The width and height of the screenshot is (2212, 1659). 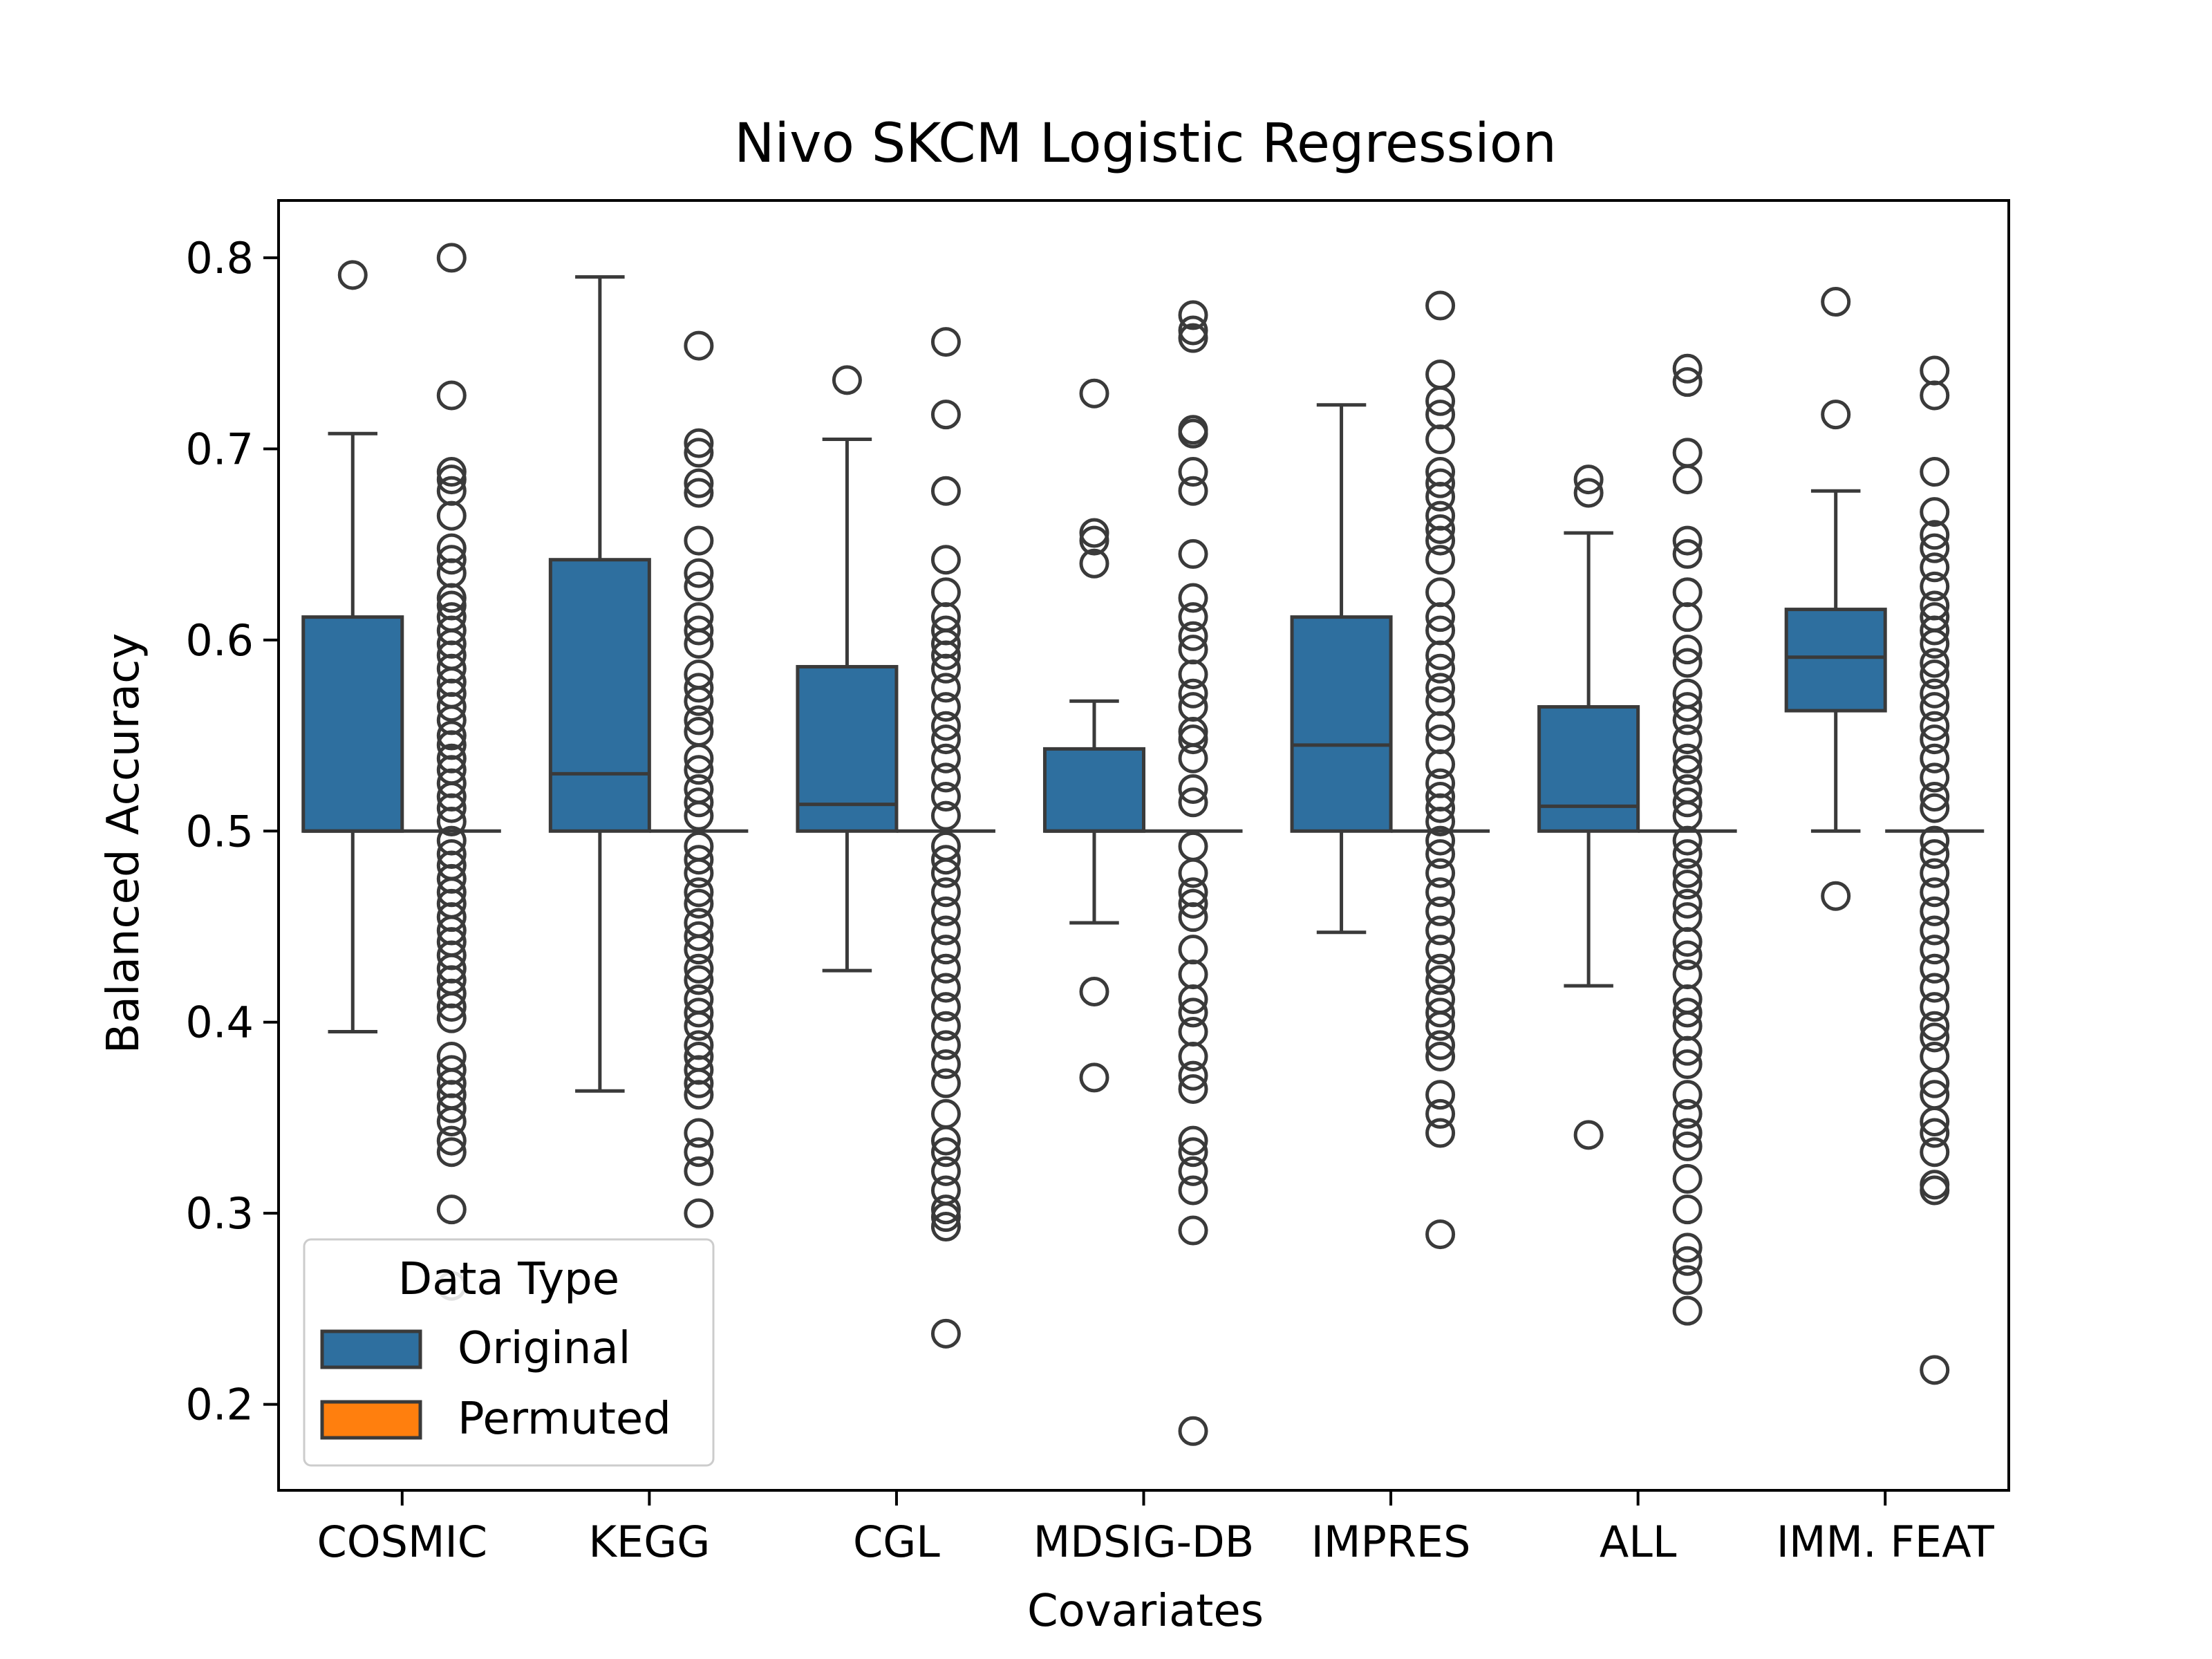 What do you see at coordinates (219, 1213) in the screenshot?
I see `y-tick-label: 0.3` at bounding box center [219, 1213].